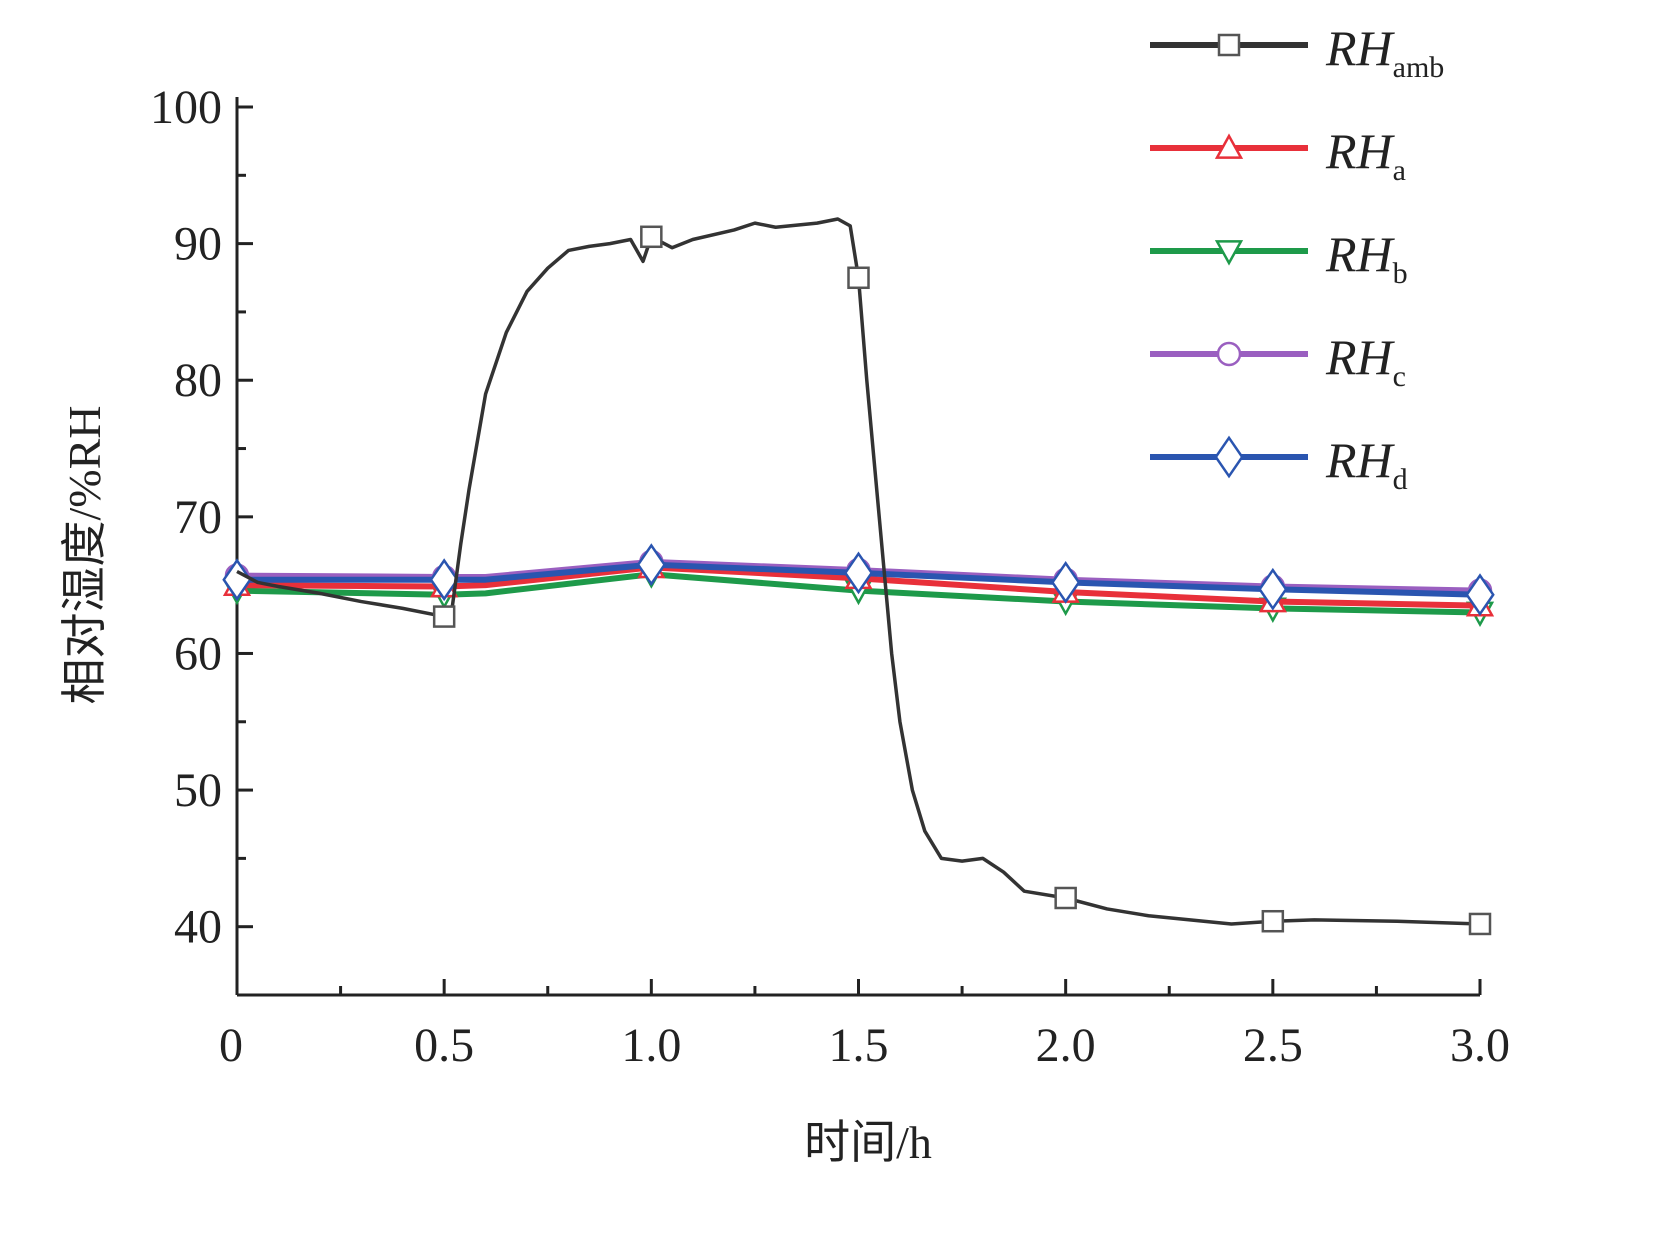  Describe the element at coordinates (1297, 52) in the screenshot. I see `legend-item-RHamb: RHamb` at that location.